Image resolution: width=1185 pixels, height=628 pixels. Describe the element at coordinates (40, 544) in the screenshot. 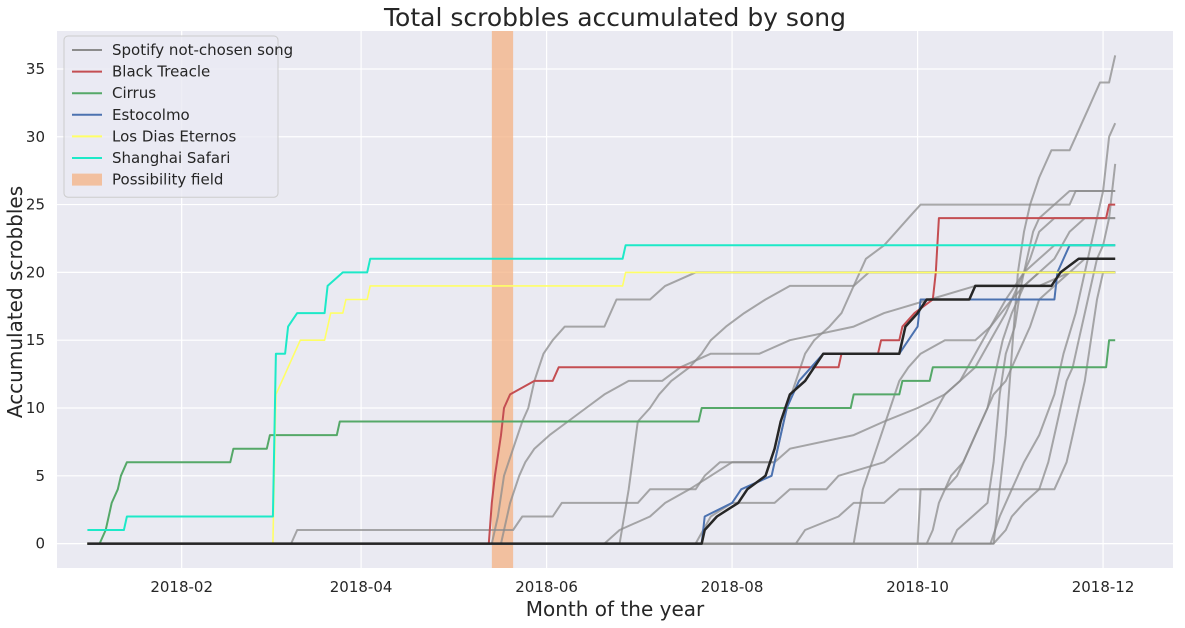

I see `y-tick-label: 0` at that location.